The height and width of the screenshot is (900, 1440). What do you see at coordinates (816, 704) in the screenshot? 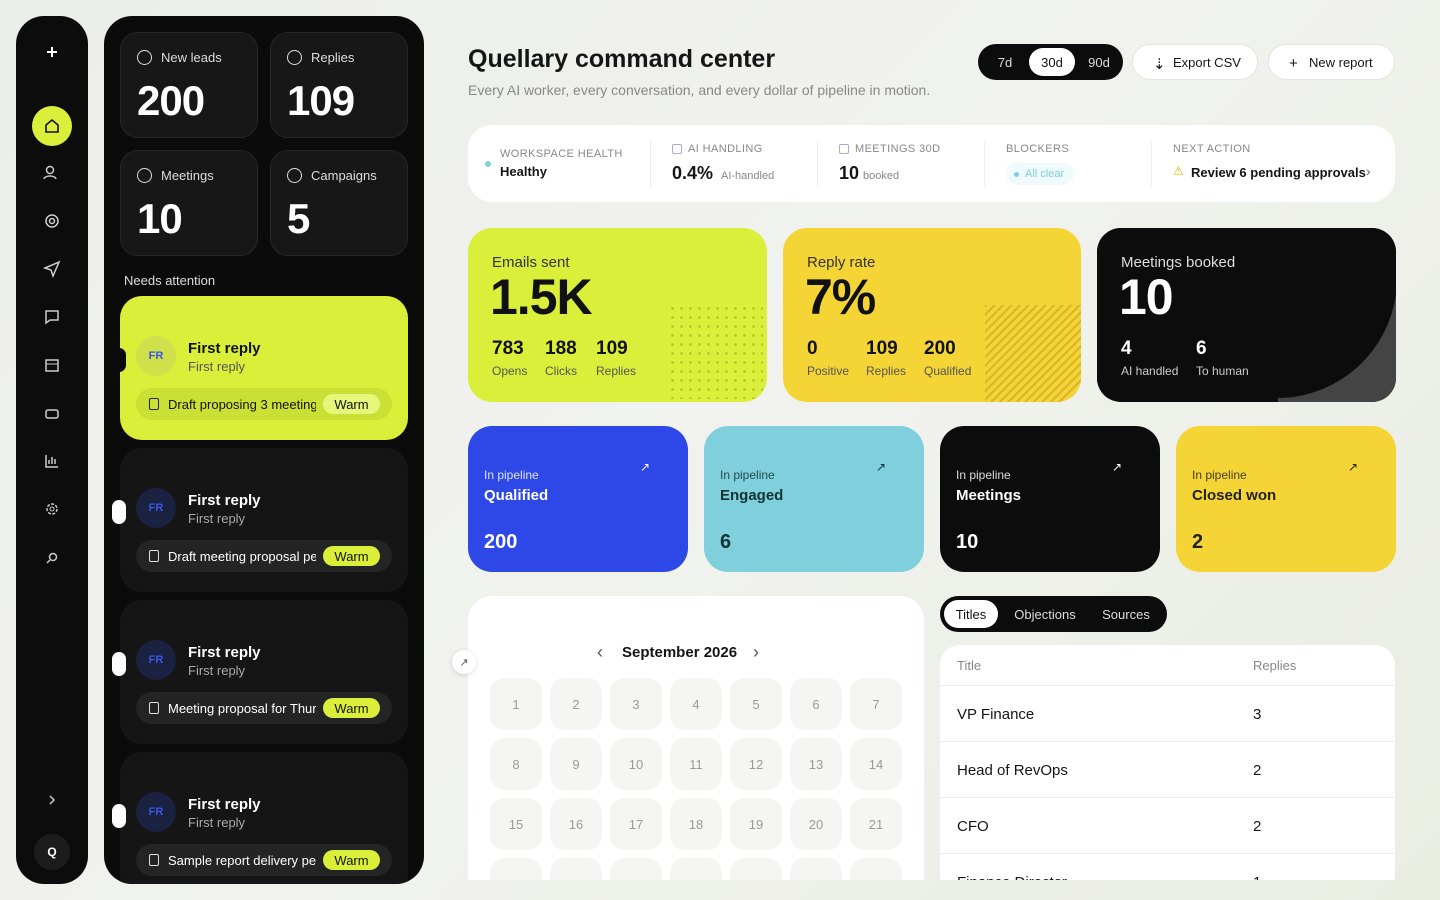
I see `calendar-day: 6` at bounding box center [816, 704].